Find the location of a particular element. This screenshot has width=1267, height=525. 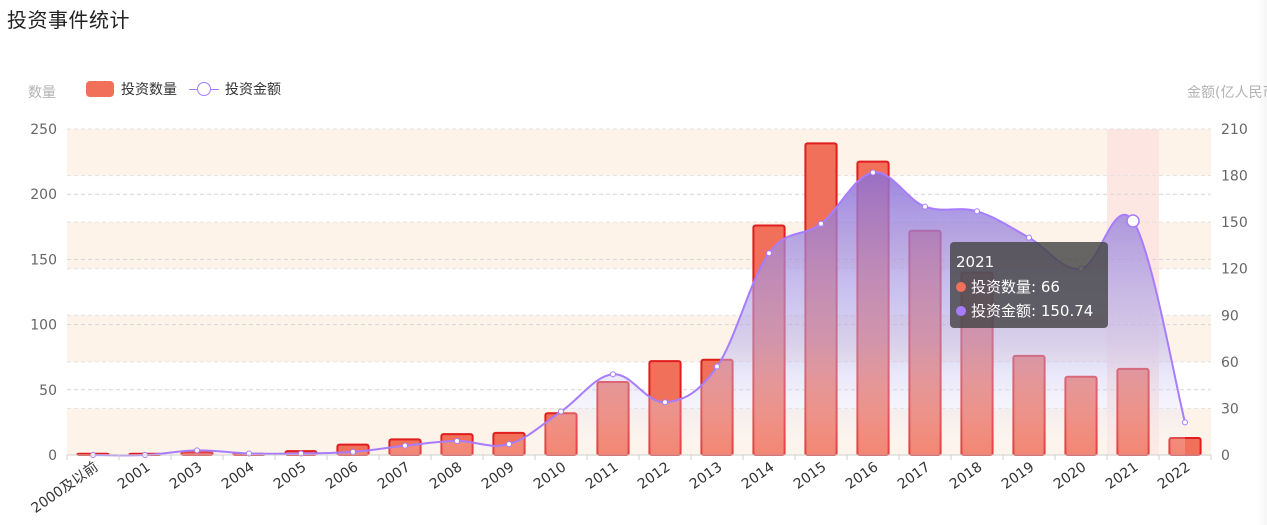

x-tick-label: 2018 is located at coordinates (966, 476).